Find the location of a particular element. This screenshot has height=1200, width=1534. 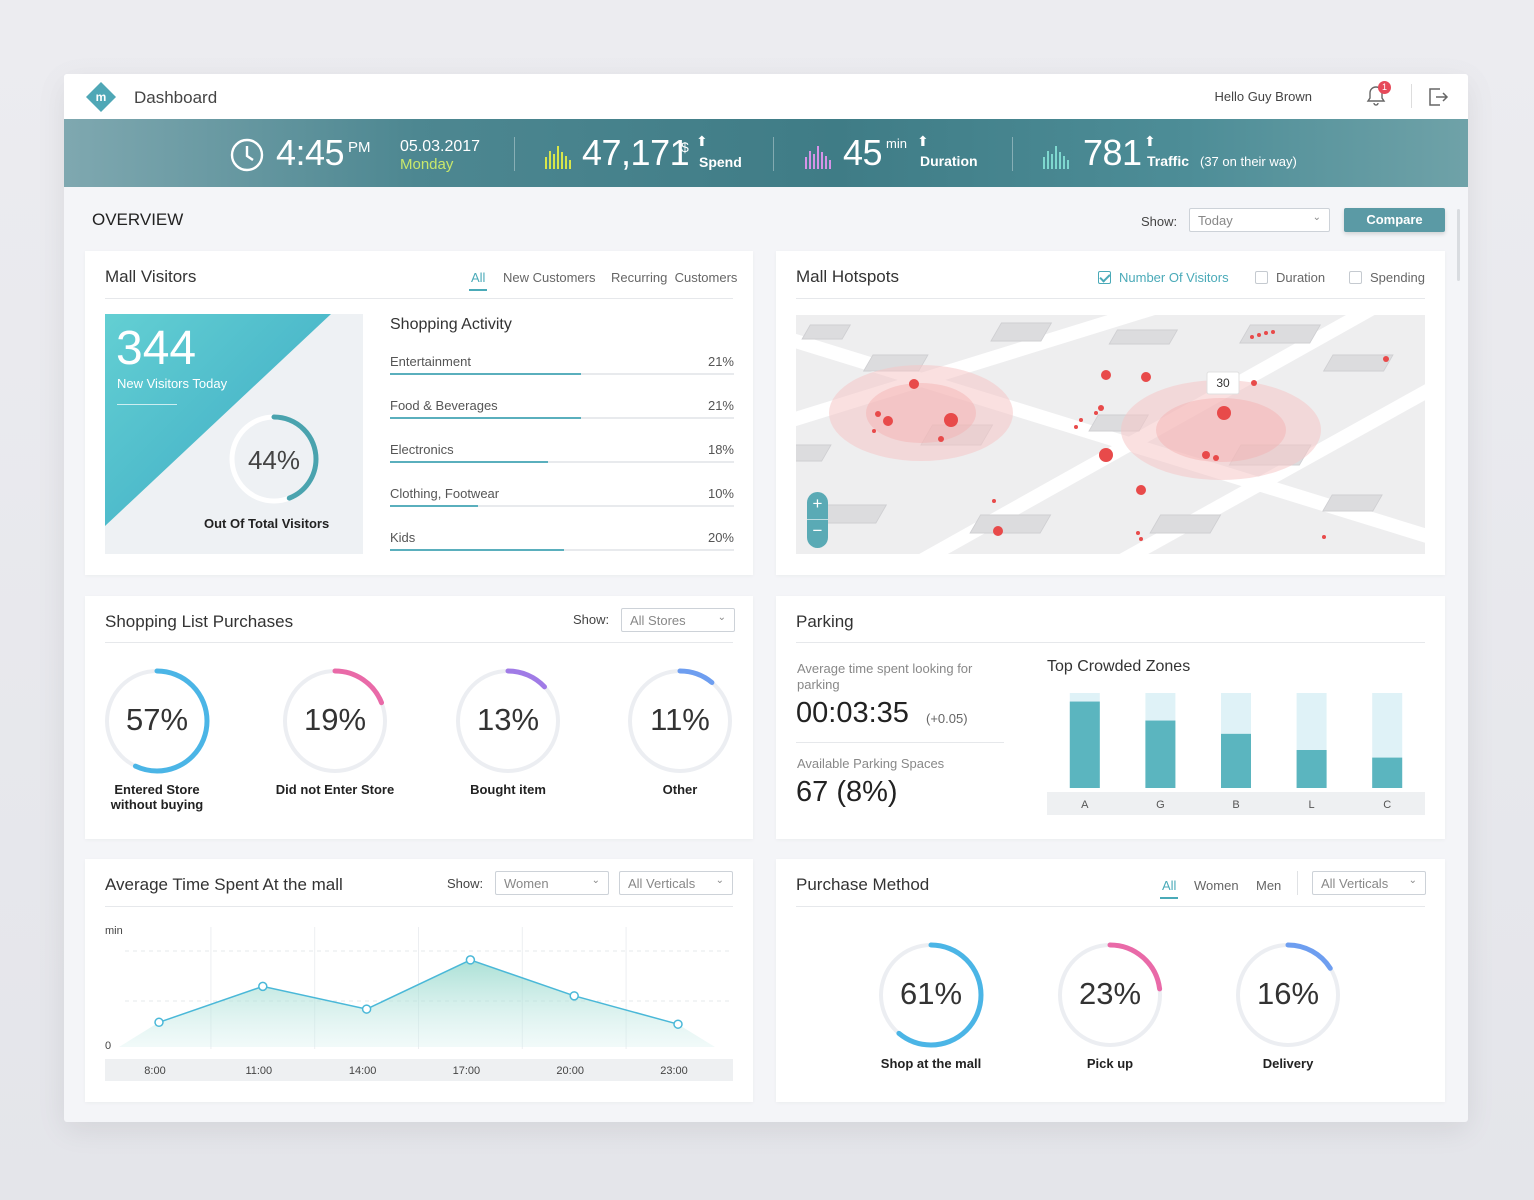

activity-row: Entertainment 21% is located at coordinates (562, 364).